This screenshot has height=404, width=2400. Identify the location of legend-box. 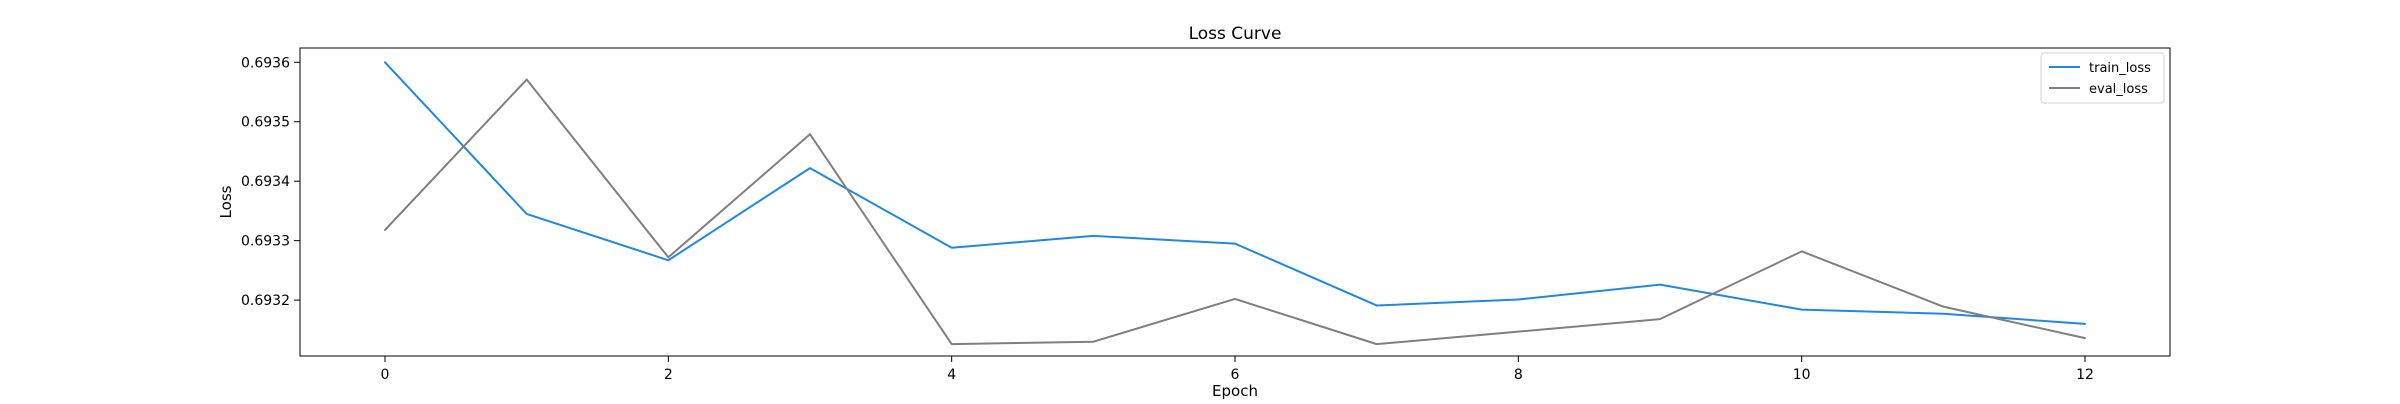
(2102, 78).